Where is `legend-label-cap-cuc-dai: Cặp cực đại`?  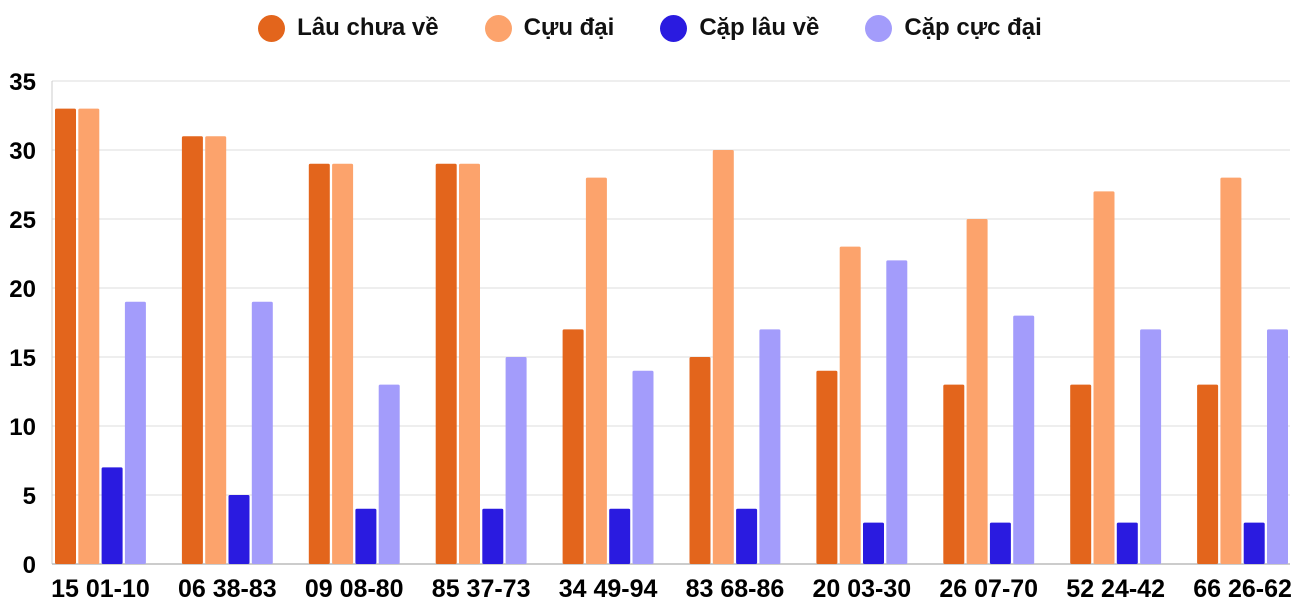 legend-label-cap-cuc-dai: Cặp cực đại is located at coordinates (973, 27).